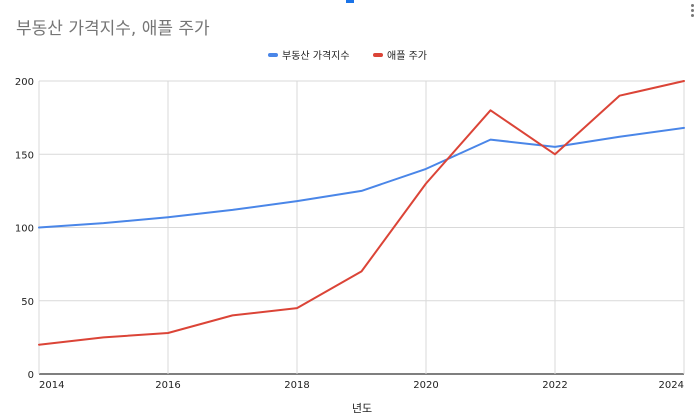 The image size is (700, 420). What do you see at coordinates (296, 385) in the screenshot?
I see `x-tick-label: 2018` at bounding box center [296, 385].